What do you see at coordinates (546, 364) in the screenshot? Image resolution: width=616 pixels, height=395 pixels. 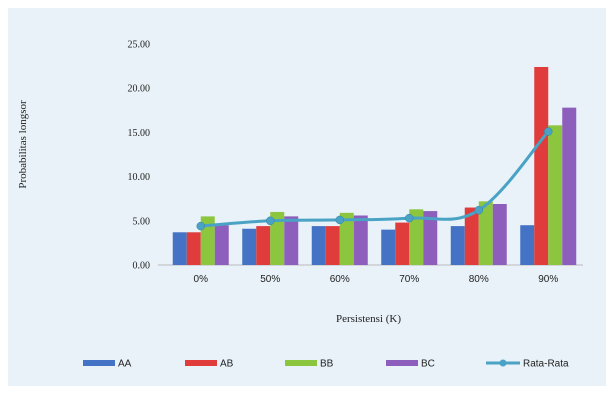 I see `legend-label: Rata-Rata` at bounding box center [546, 364].